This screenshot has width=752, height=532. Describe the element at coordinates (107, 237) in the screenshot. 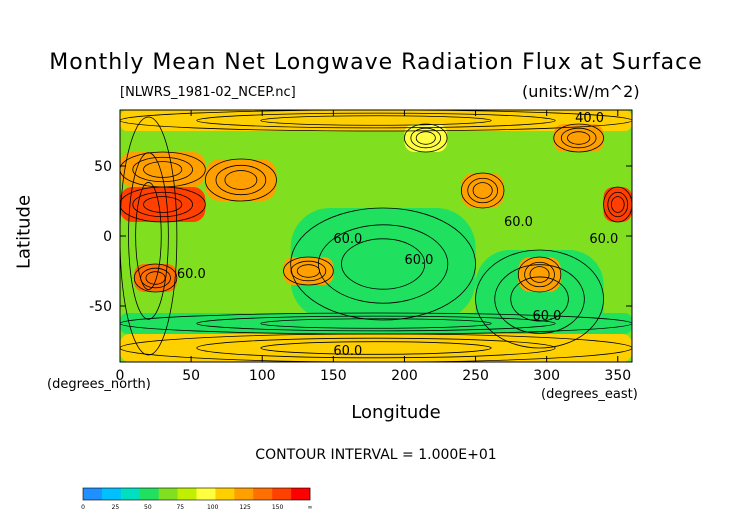

I see `y-tick-label: 0` at that location.